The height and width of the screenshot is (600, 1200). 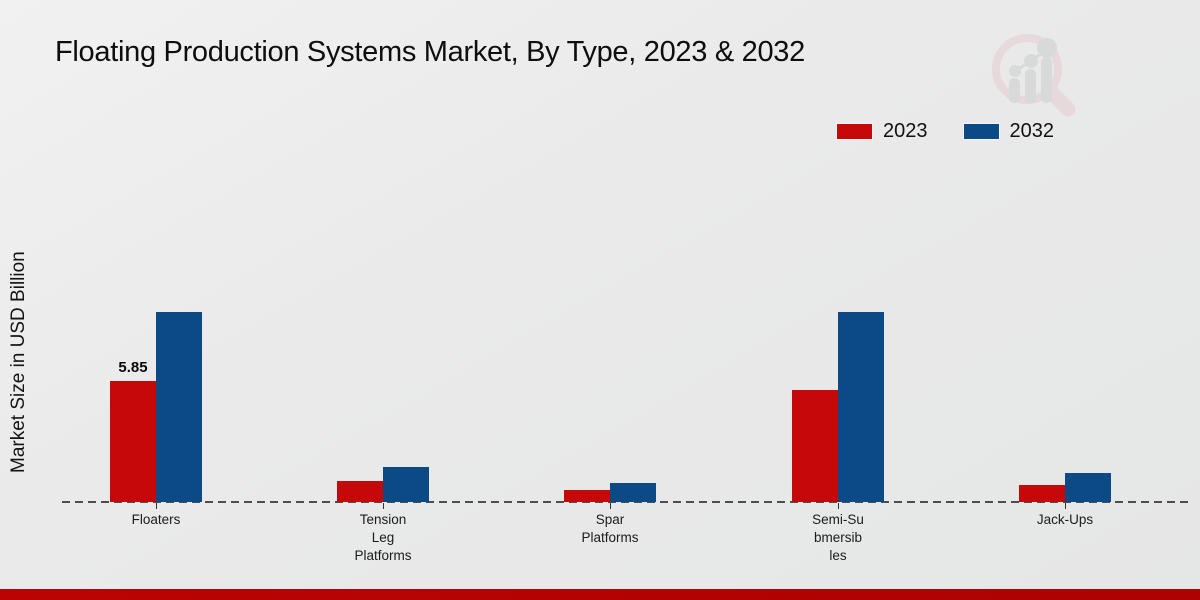 I want to click on bar-2032-semi-submersibles, so click(x=861, y=407).